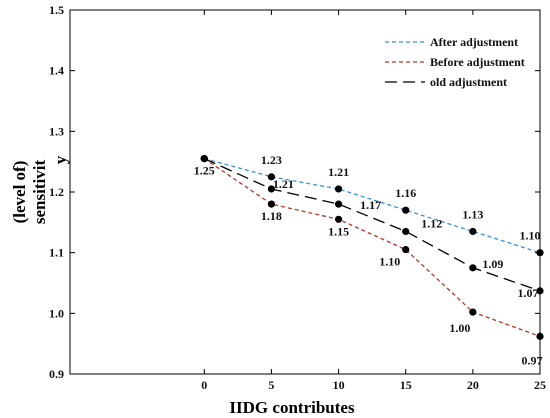  I want to click on data-label: 1.16, so click(405, 193).